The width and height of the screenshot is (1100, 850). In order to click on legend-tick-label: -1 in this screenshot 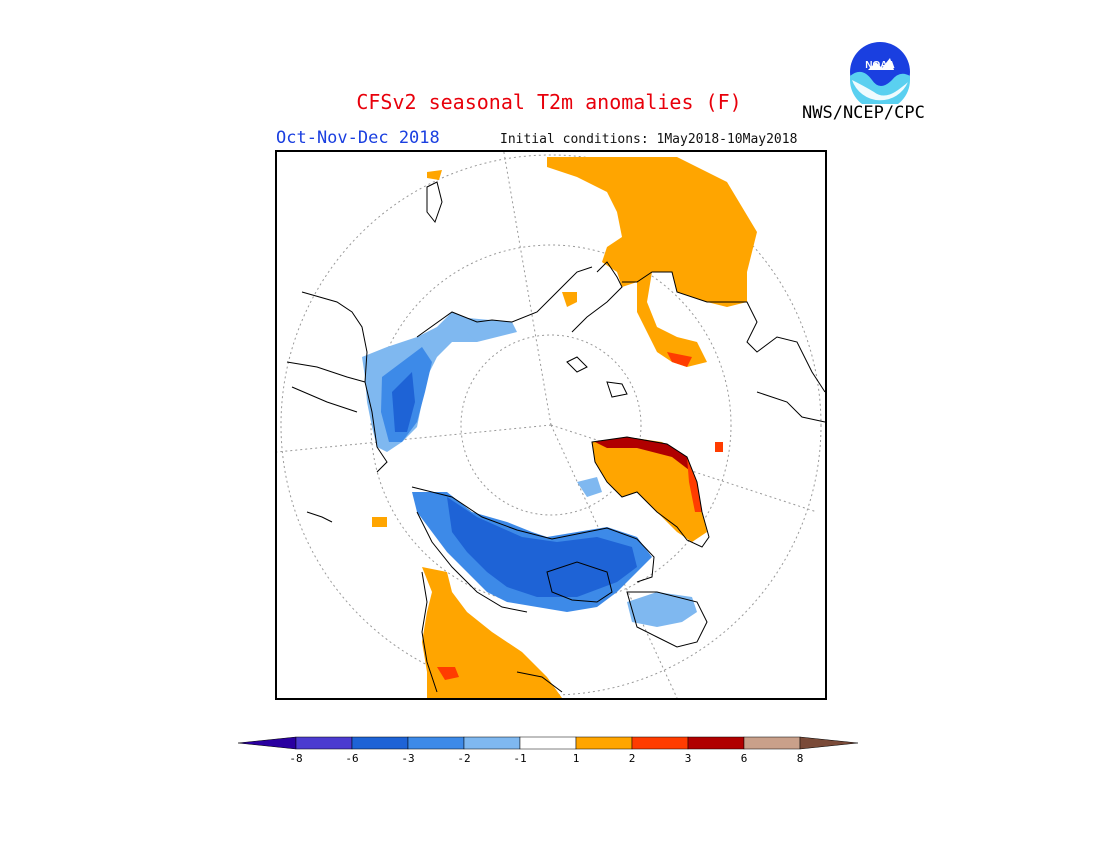, I will do `click(520, 758)`.